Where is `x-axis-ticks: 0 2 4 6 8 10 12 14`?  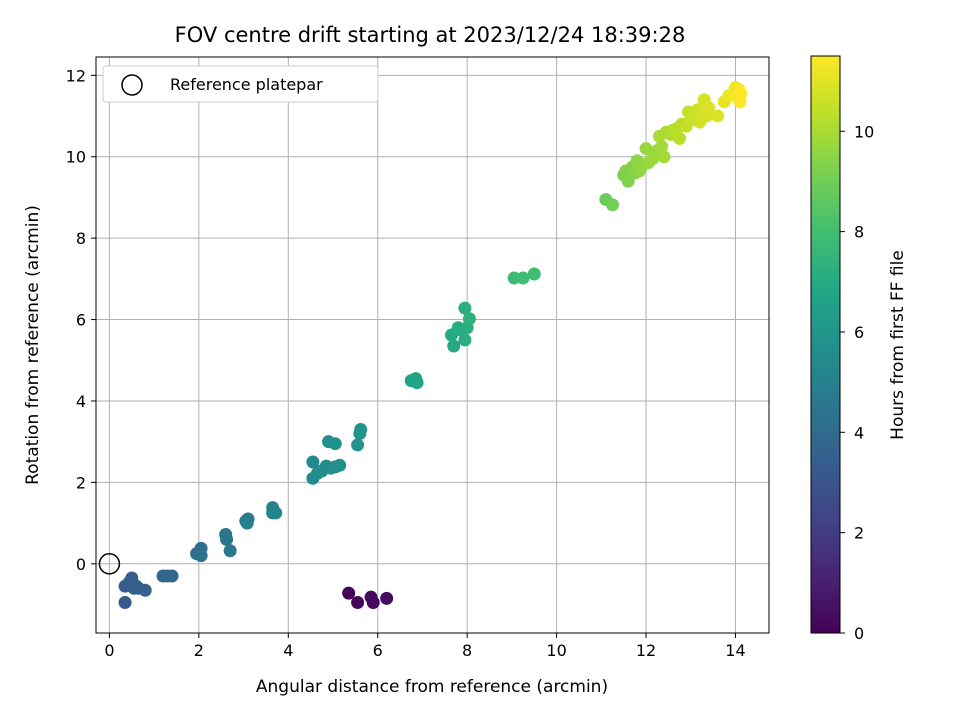 x-axis-ticks: 0 2 4 6 8 10 12 14 is located at coordinates (425, 646).